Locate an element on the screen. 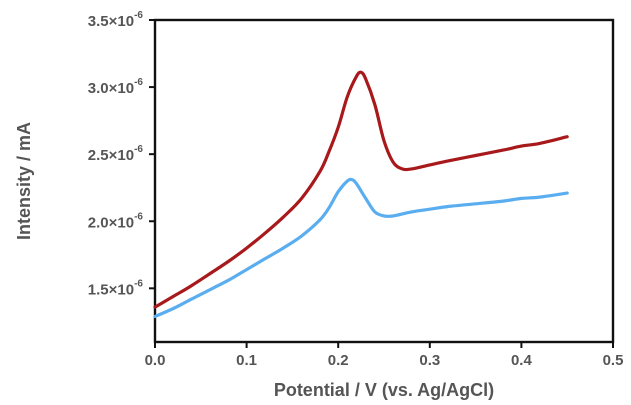  y-tick-label: 1.5×10⁻⁶ is located at coordinates (116, 288).